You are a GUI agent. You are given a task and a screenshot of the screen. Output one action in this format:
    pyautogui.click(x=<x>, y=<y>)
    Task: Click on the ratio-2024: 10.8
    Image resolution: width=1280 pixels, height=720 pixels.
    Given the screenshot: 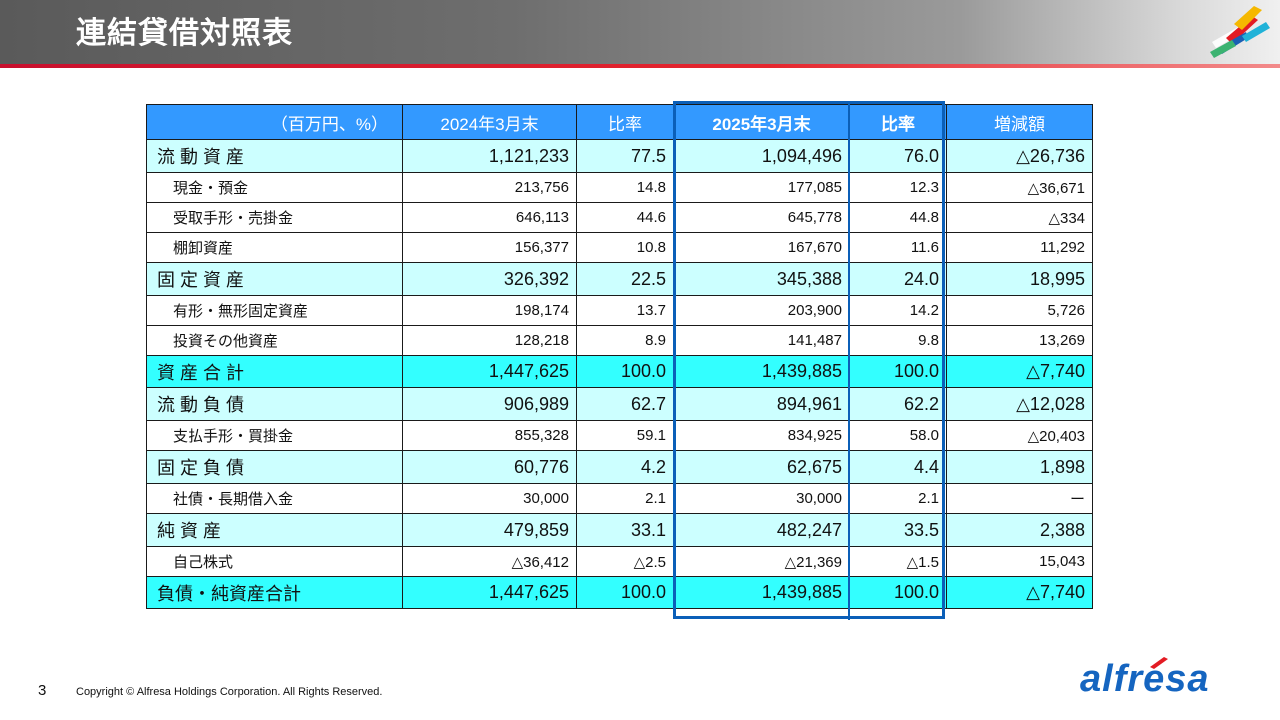 What is the action you would take?
    pyautogui.click(x=625, y=247)
    